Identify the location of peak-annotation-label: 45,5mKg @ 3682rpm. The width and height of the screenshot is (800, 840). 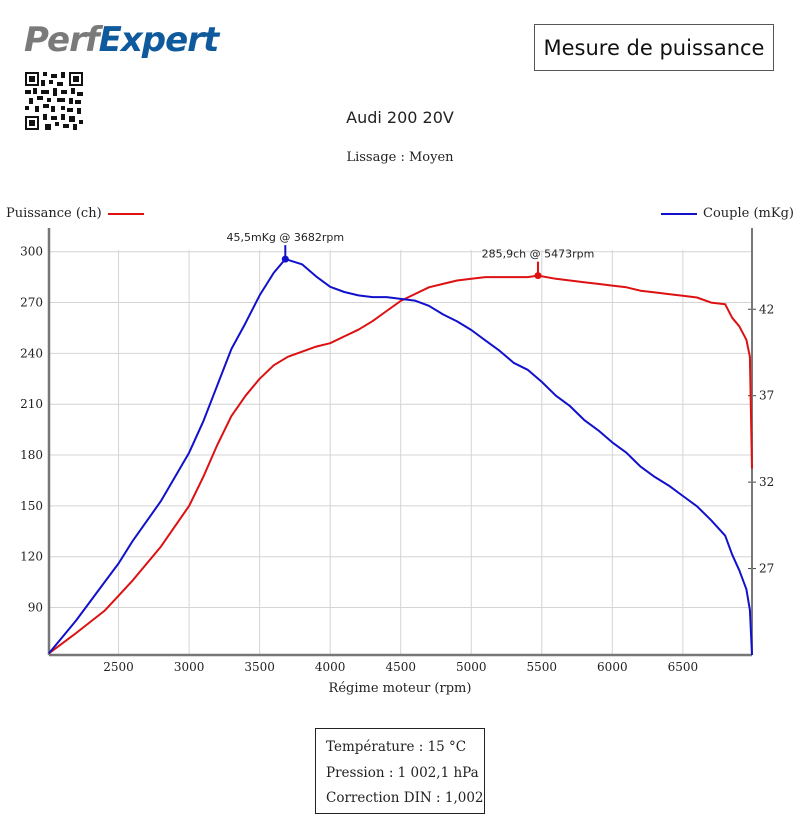
(285, 237).